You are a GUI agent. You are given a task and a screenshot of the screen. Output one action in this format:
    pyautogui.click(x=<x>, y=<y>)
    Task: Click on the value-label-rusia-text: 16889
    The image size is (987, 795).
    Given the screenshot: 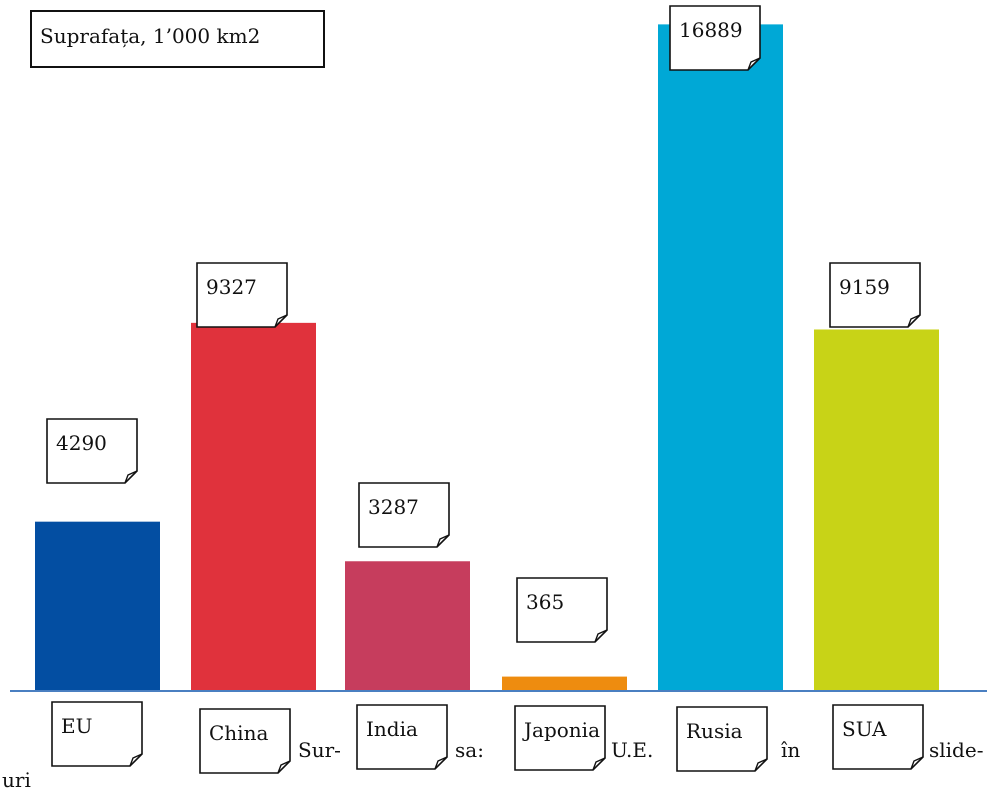 What is the action you would take?
    pyautogui.click(x=711, y=30)
    